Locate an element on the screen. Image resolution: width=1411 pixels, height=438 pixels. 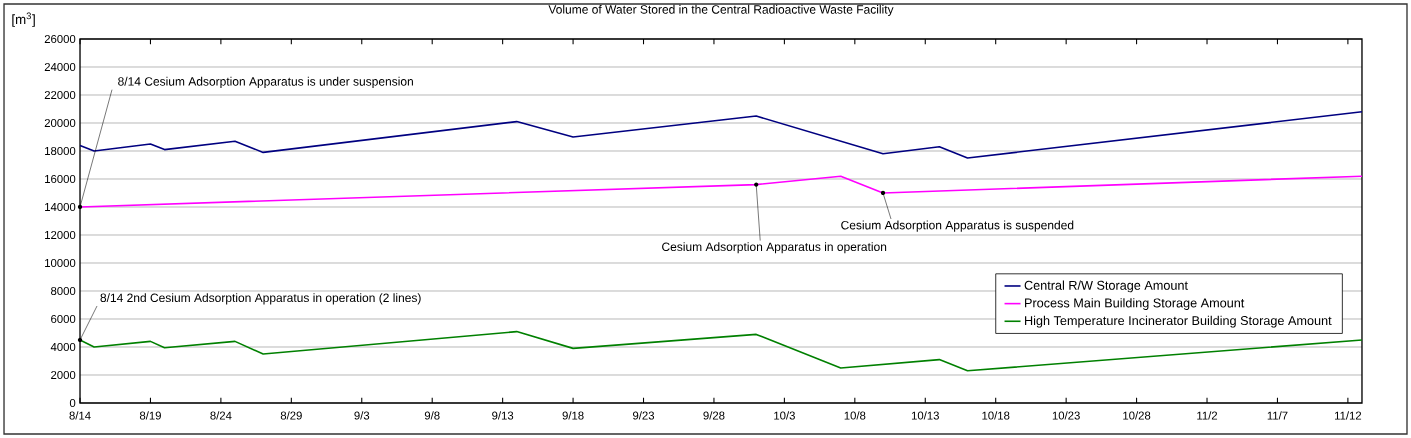
legend-label: High Temperature Incinerator Building Storage Amount is located at coordinates (1178, 321).